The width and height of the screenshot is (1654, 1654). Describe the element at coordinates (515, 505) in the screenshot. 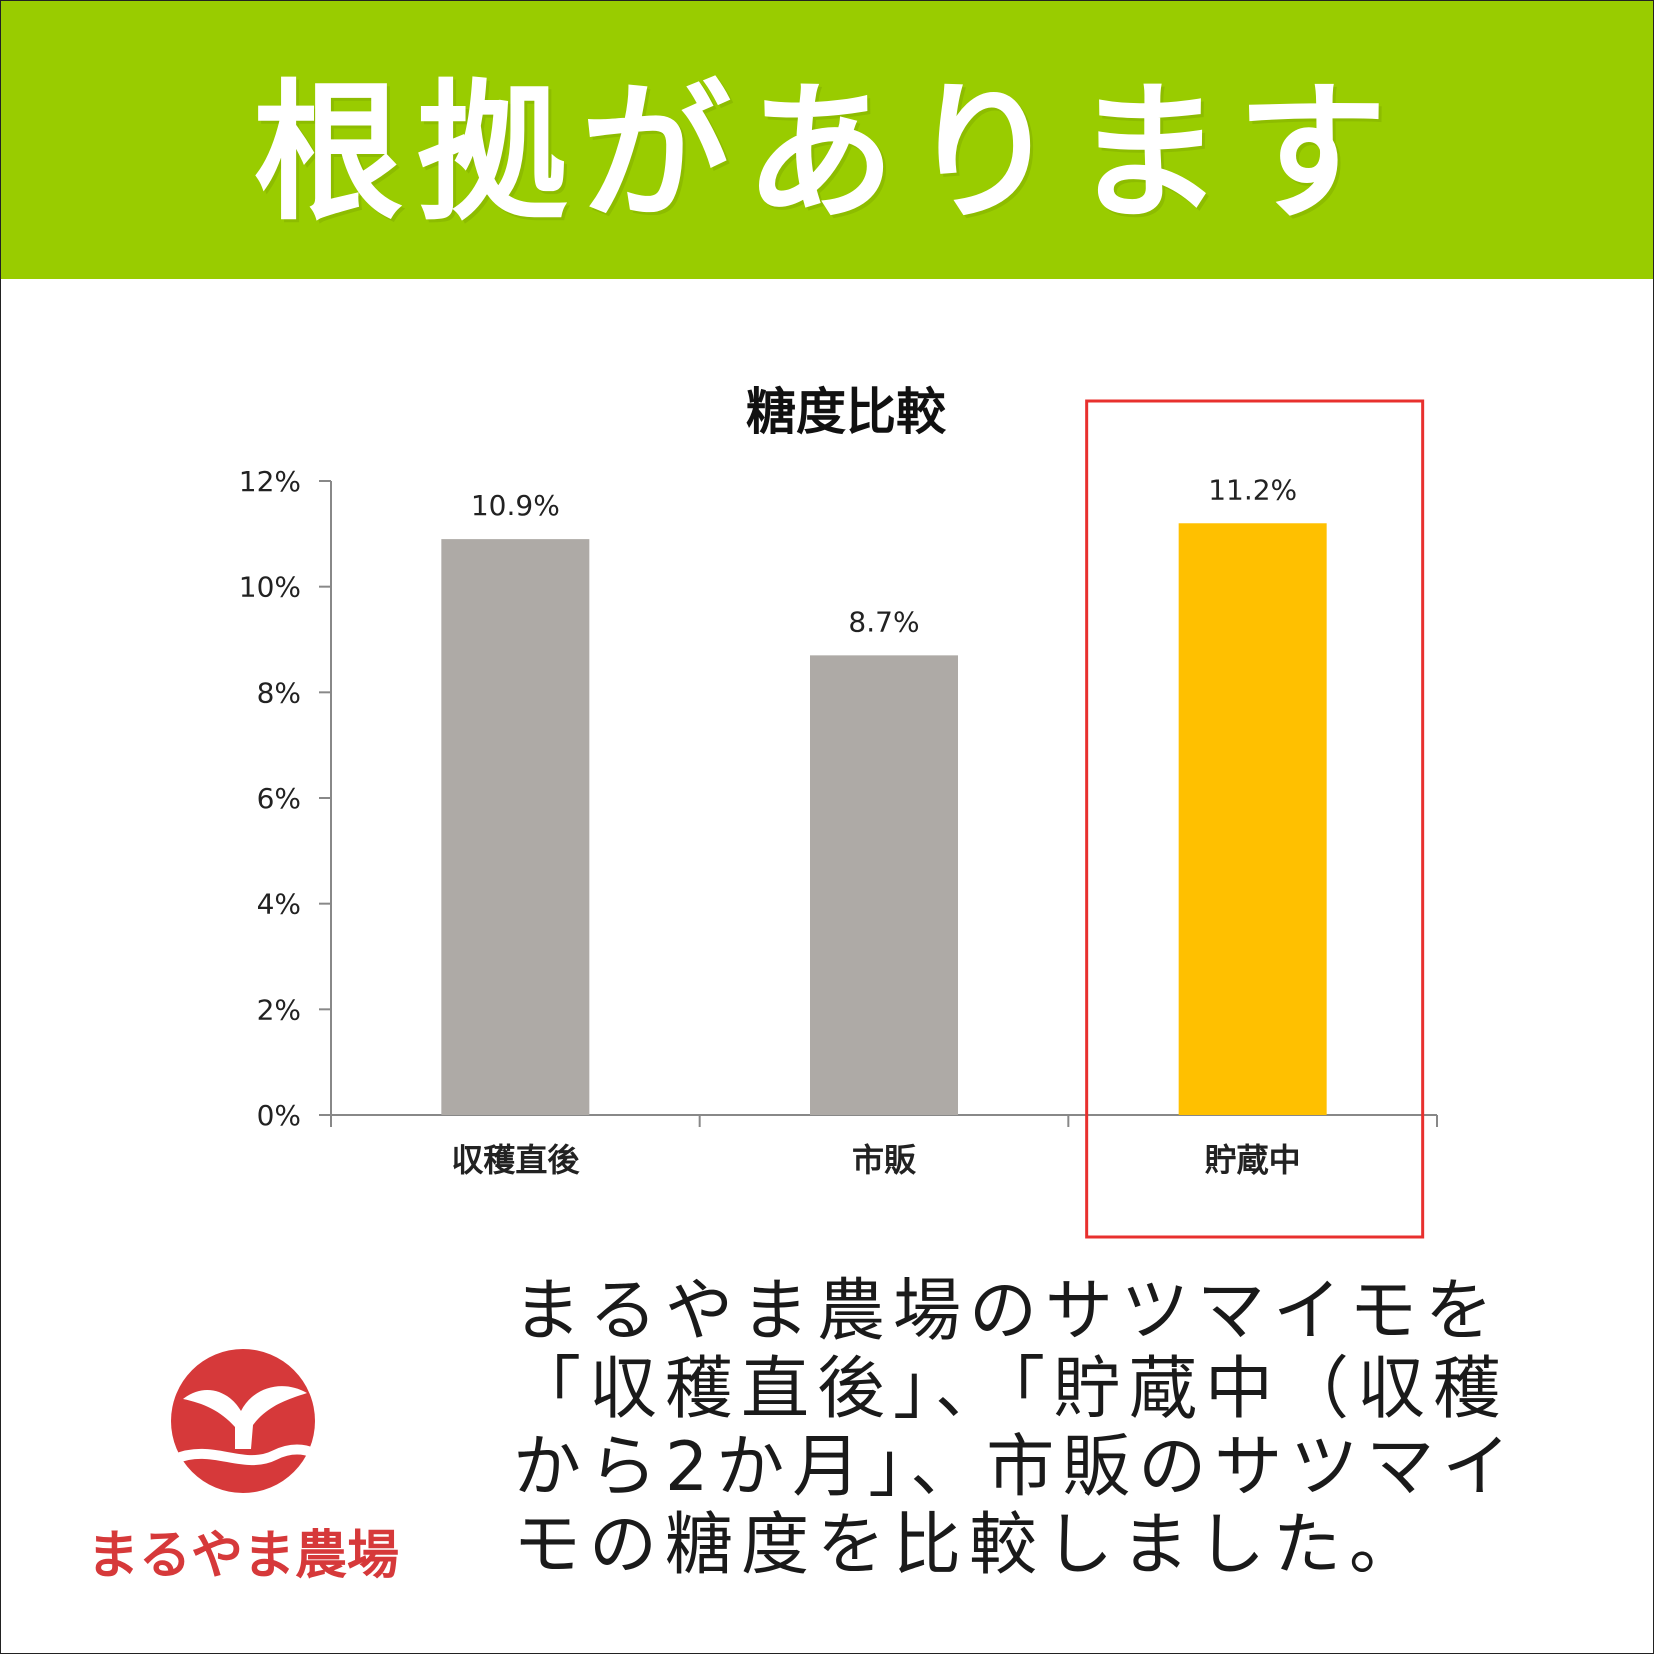

I see `data-label: 10.9%` at that location.